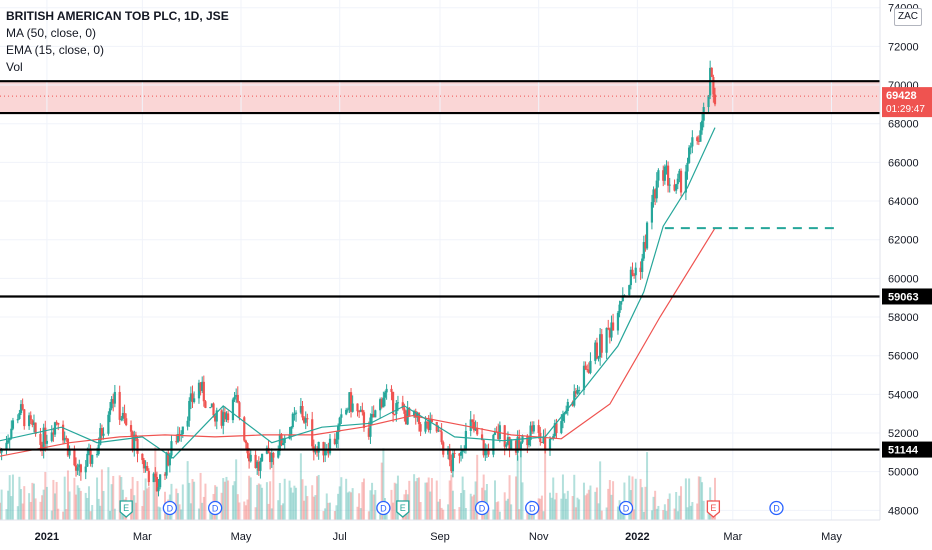  I want to click on currency-badge: ZAC, so click(908, 17).